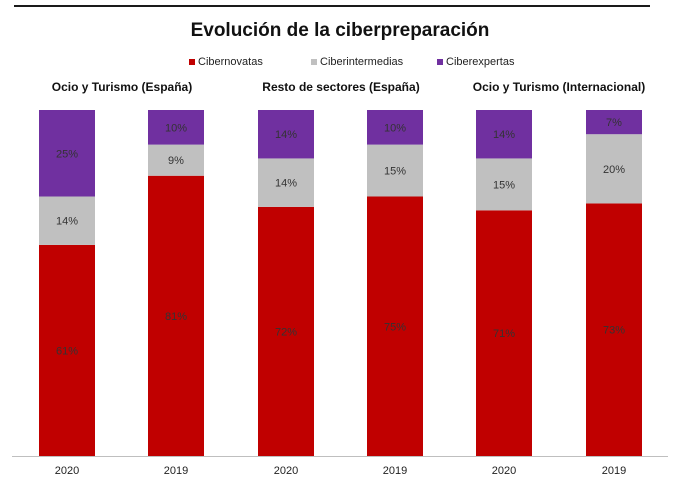 This screenshot has height=485, width=680. Describe the element at coordinates (122, 87) in the screenshot. I see `group-title-ocio-espana: Ocio y Turismo (España)` at that location.